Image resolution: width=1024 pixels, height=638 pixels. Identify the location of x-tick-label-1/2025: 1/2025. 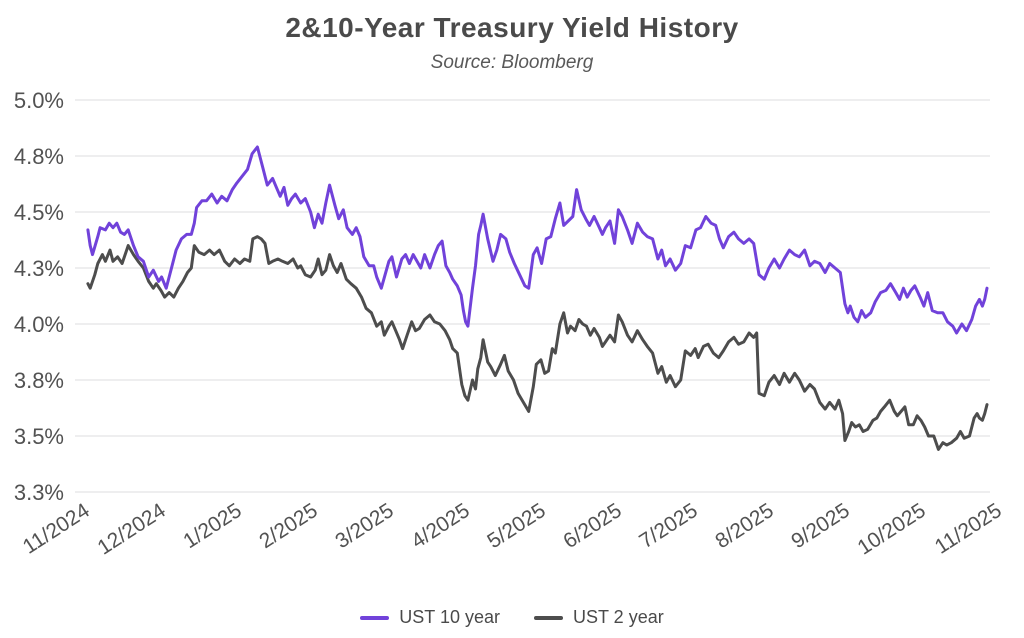
(212, 526).